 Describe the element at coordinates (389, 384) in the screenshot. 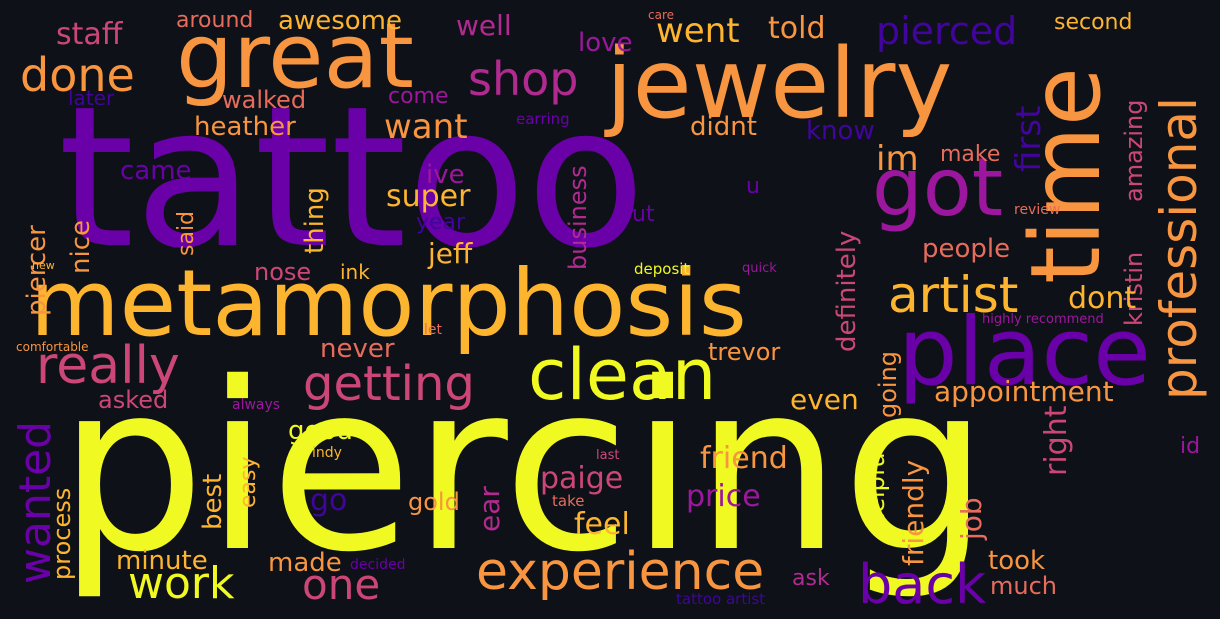

I see `word-getting: getting` at that location.